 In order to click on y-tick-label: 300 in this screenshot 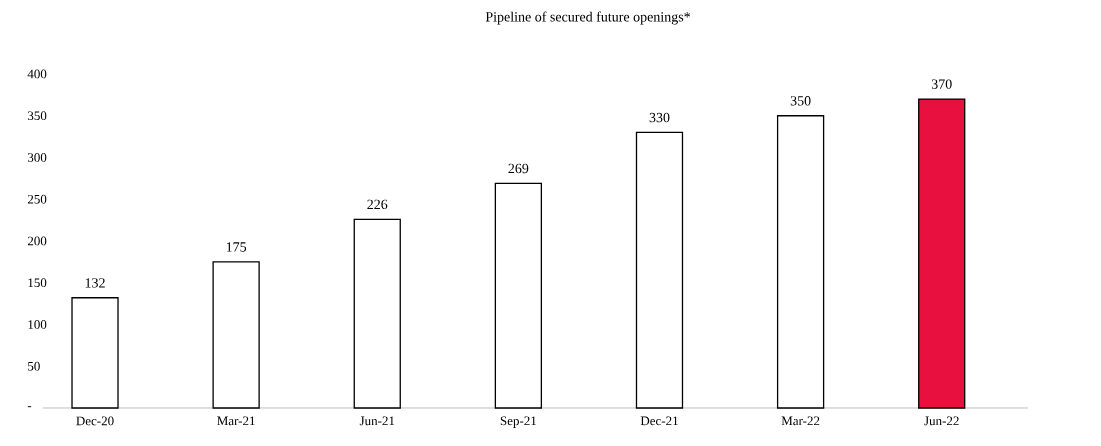, I will do `click(37, 157)`.